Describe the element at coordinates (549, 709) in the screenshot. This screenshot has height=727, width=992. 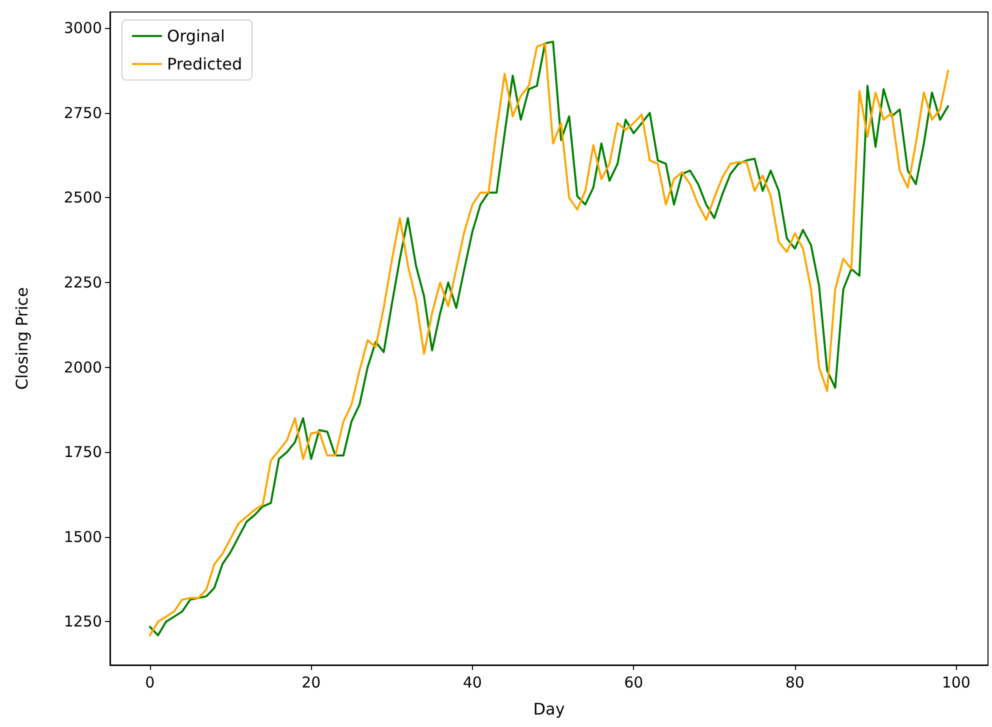
I see `x-axis-title: Day` at that location.